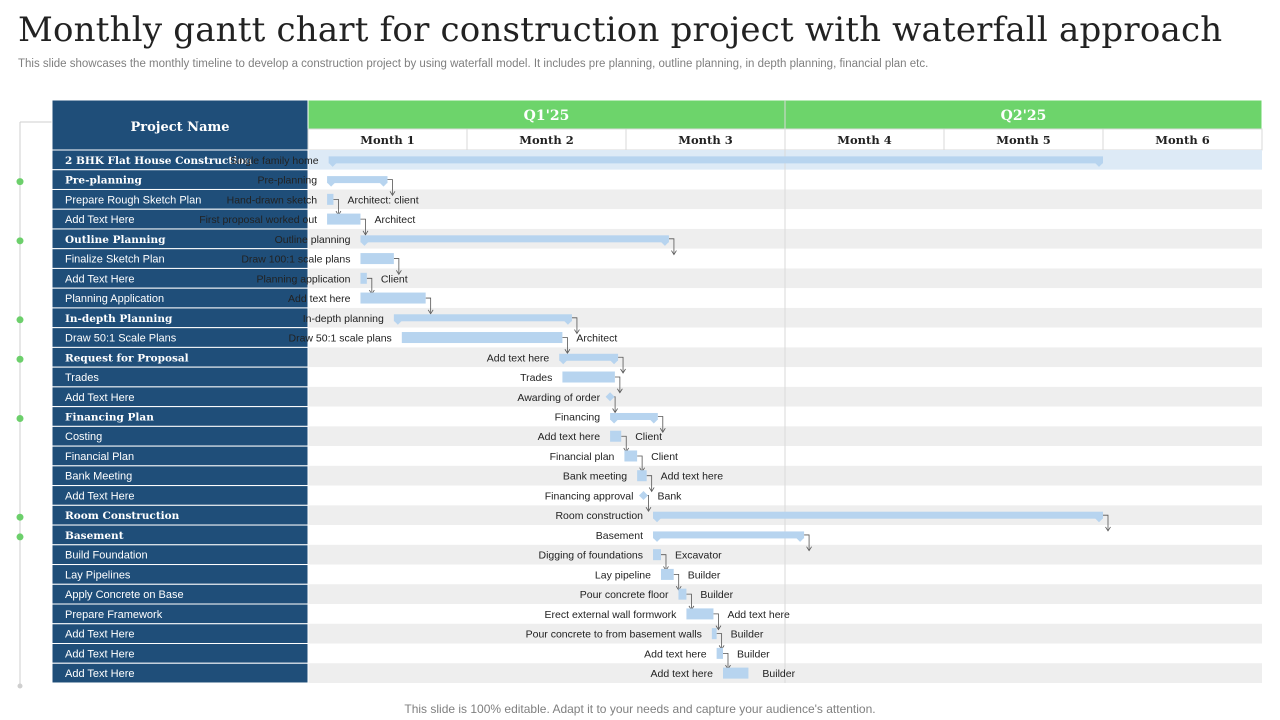 The height and width of the screenshot is (720, 1280). What do you see at coordinates (303, 279) in the screenshot?
I see `task-bar-label: Planning application` at bounding box center [303, 279].